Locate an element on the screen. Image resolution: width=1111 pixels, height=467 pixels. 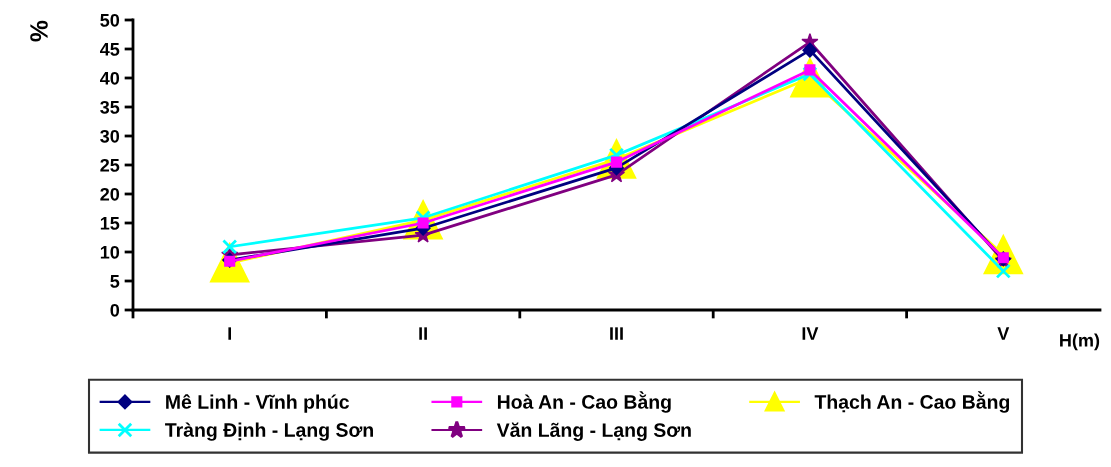
x-tick-label: IV is located at coordinates (810, 333).